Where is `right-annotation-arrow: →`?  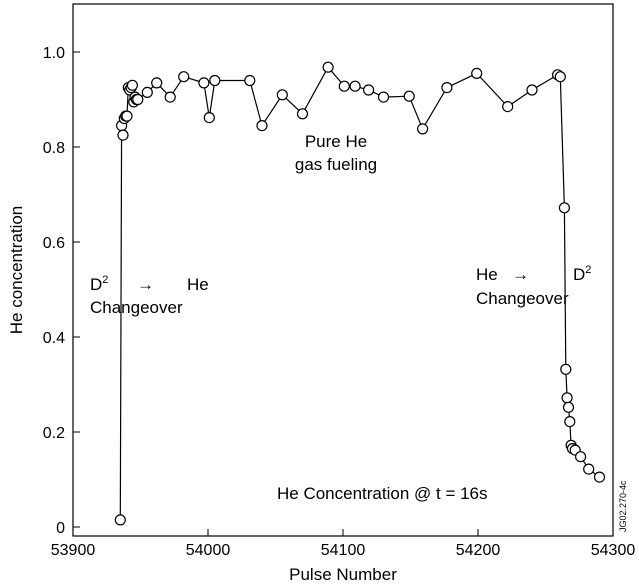 right-annotation-arrow: → is located at coordinates (520, 274).